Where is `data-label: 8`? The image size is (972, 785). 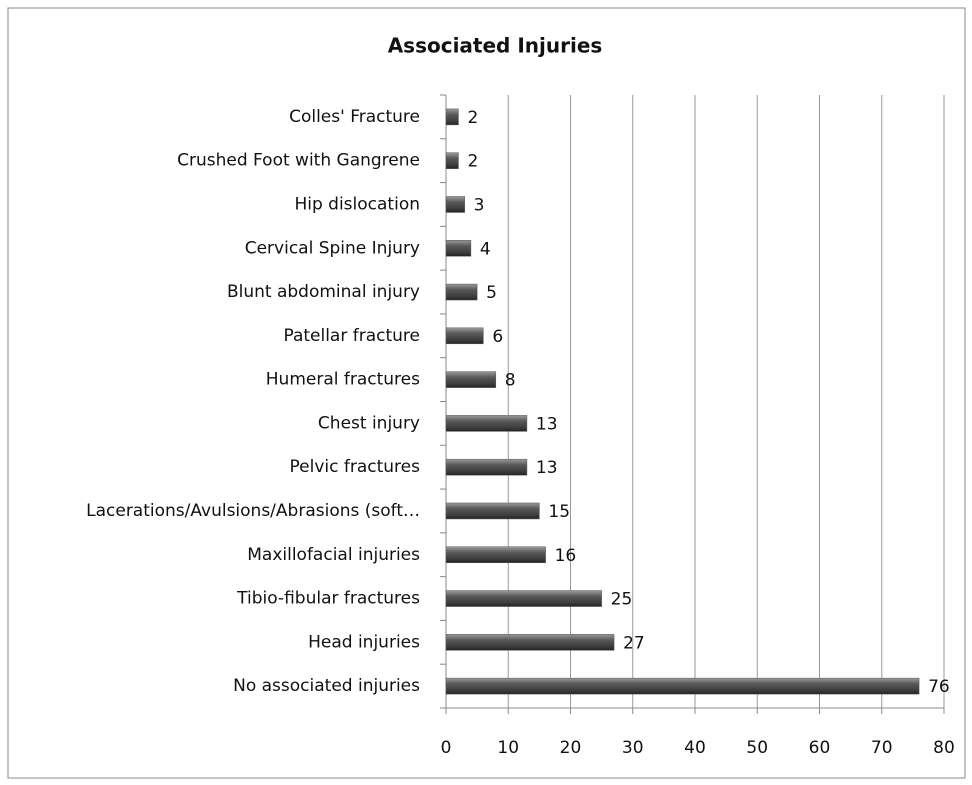
data-label: 8 is located at coordinates (510, 381).